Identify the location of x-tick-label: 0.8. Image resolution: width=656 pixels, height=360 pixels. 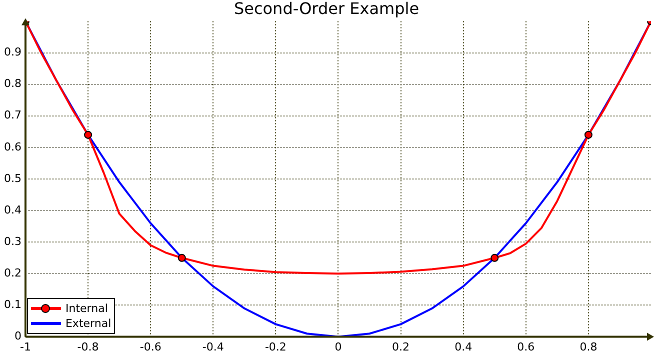
(589, 347).